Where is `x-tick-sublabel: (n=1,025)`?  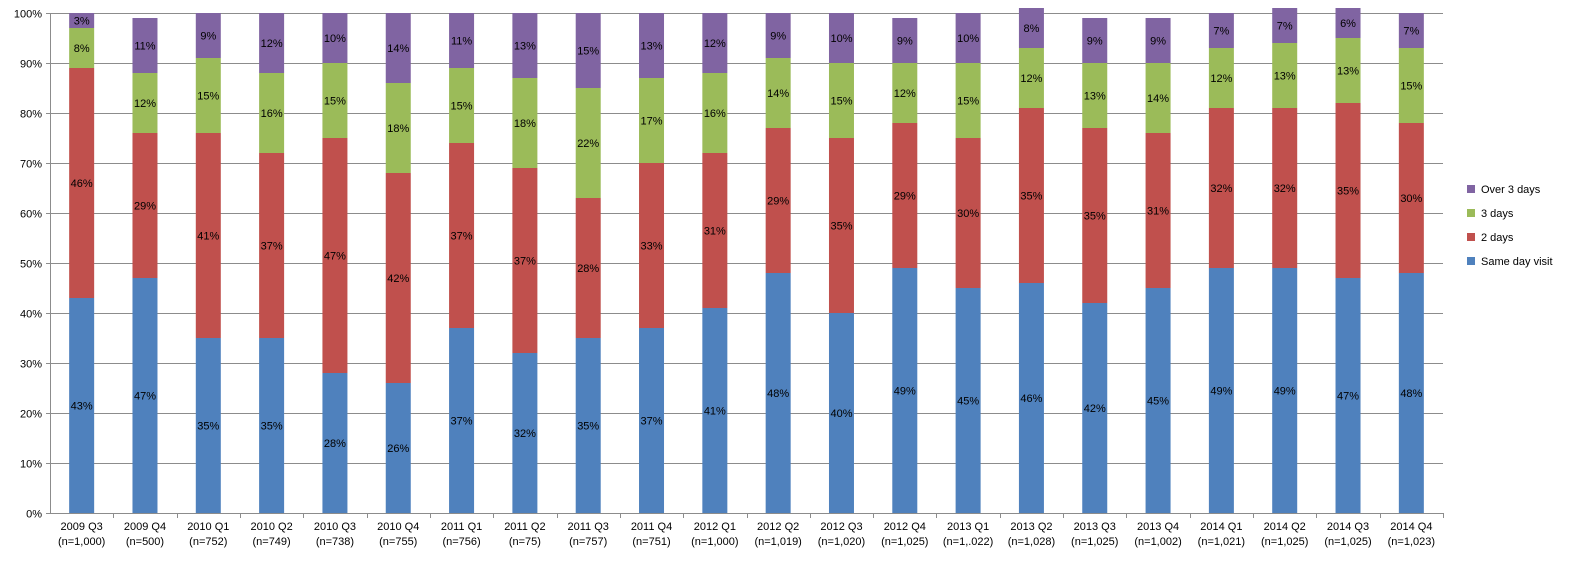
x-tick-sublabel: (n=1,025) is located at coordinates (904, 542).